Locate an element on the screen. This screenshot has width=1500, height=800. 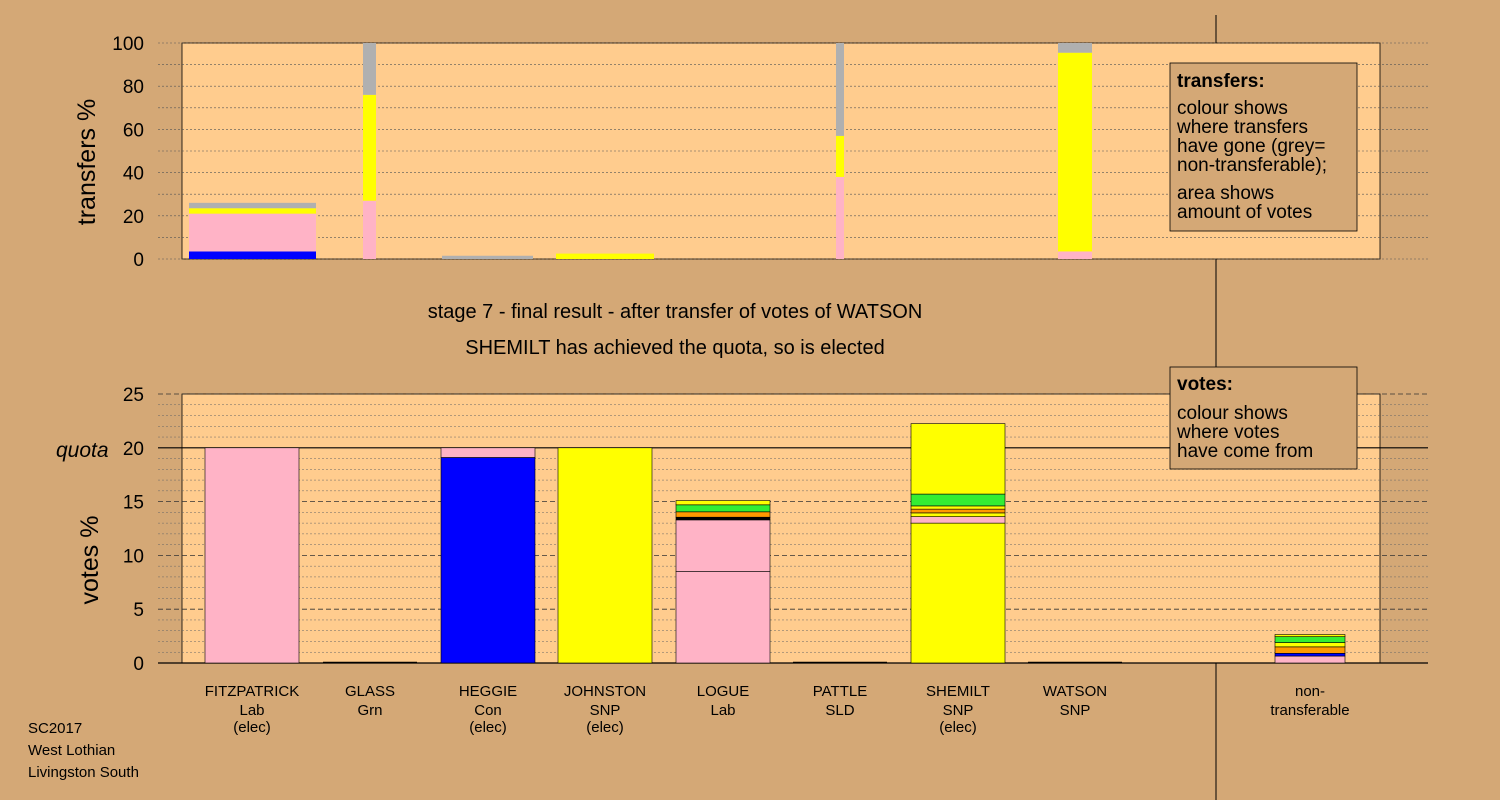
votes-y-ticks: 0 5 10 15 20 25 is located at coordinates (133, 530).